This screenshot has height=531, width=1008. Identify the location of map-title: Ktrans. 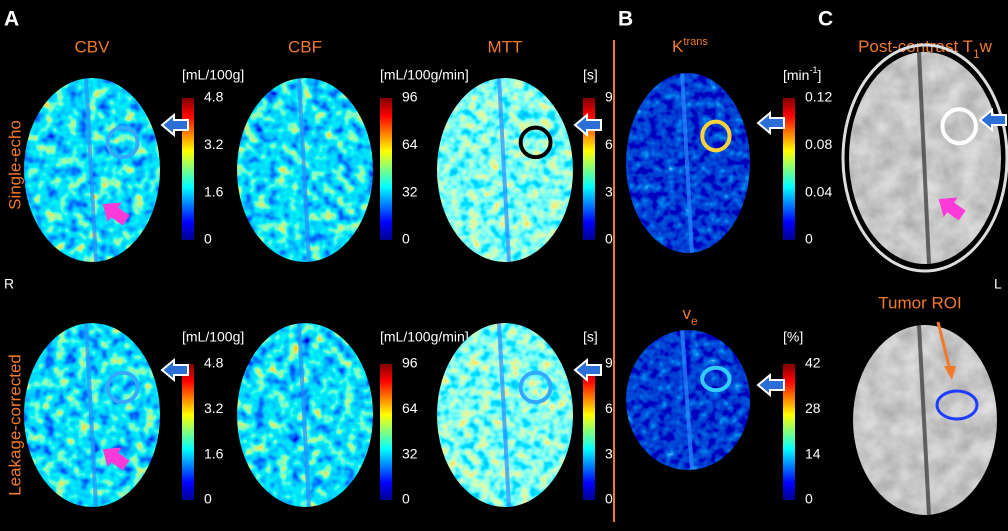
(690, 46).